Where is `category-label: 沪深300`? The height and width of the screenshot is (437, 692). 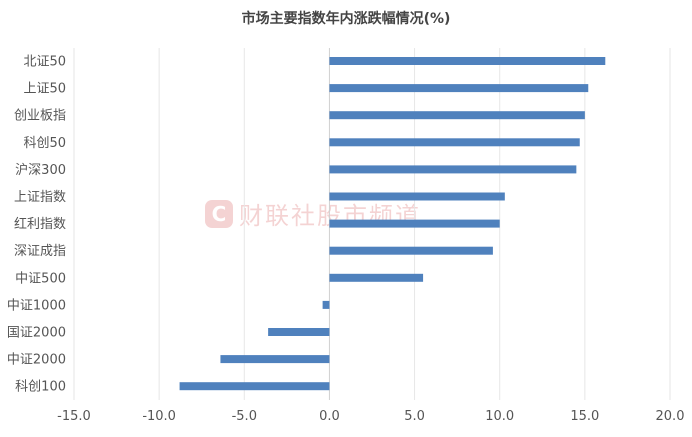 category-label: 沪深300 is located at coordinates (40, 170).